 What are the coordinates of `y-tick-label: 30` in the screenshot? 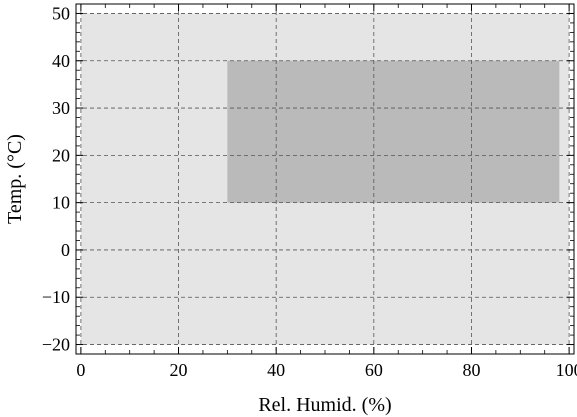 It's located at (61, 108).